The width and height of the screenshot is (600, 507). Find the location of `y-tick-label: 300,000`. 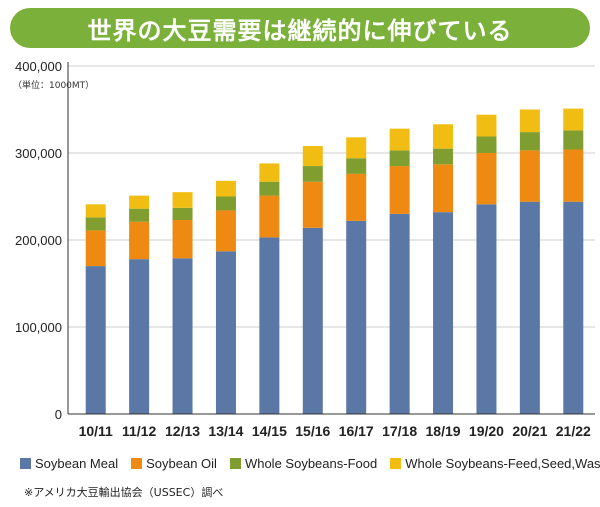

y-tick-label: 300,000 is located at coordinates (38, 153).